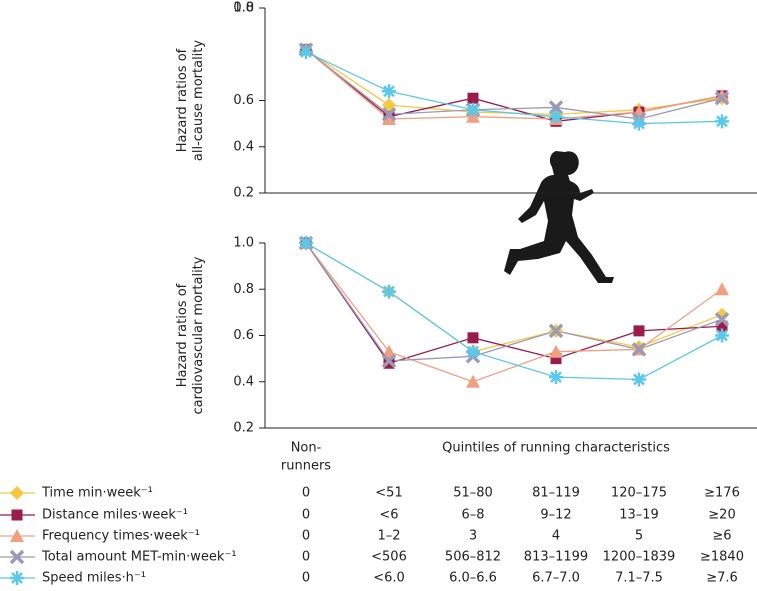 This screenshot has width=757, height=591. I want to click on table-cell: <6, so click(388, 515).